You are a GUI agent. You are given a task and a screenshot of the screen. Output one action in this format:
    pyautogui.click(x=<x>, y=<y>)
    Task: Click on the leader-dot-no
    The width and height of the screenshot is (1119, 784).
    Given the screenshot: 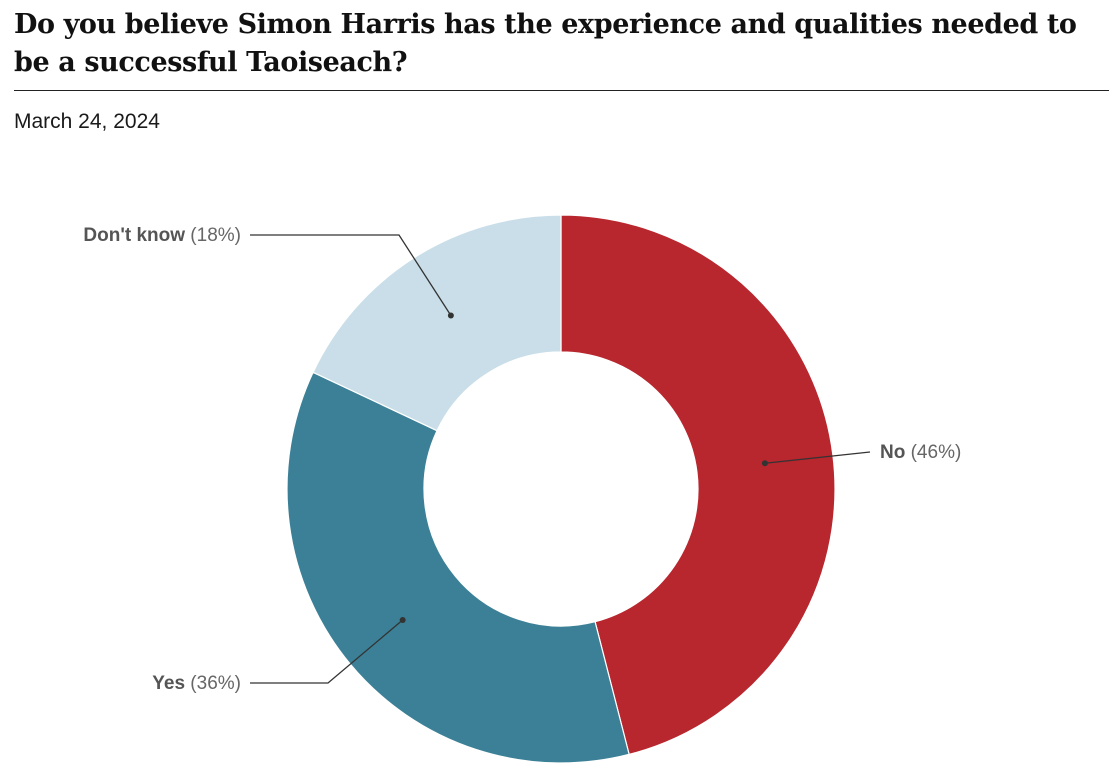 What is the action you would take?
    pyautogui.click(x=764, y=463)
    